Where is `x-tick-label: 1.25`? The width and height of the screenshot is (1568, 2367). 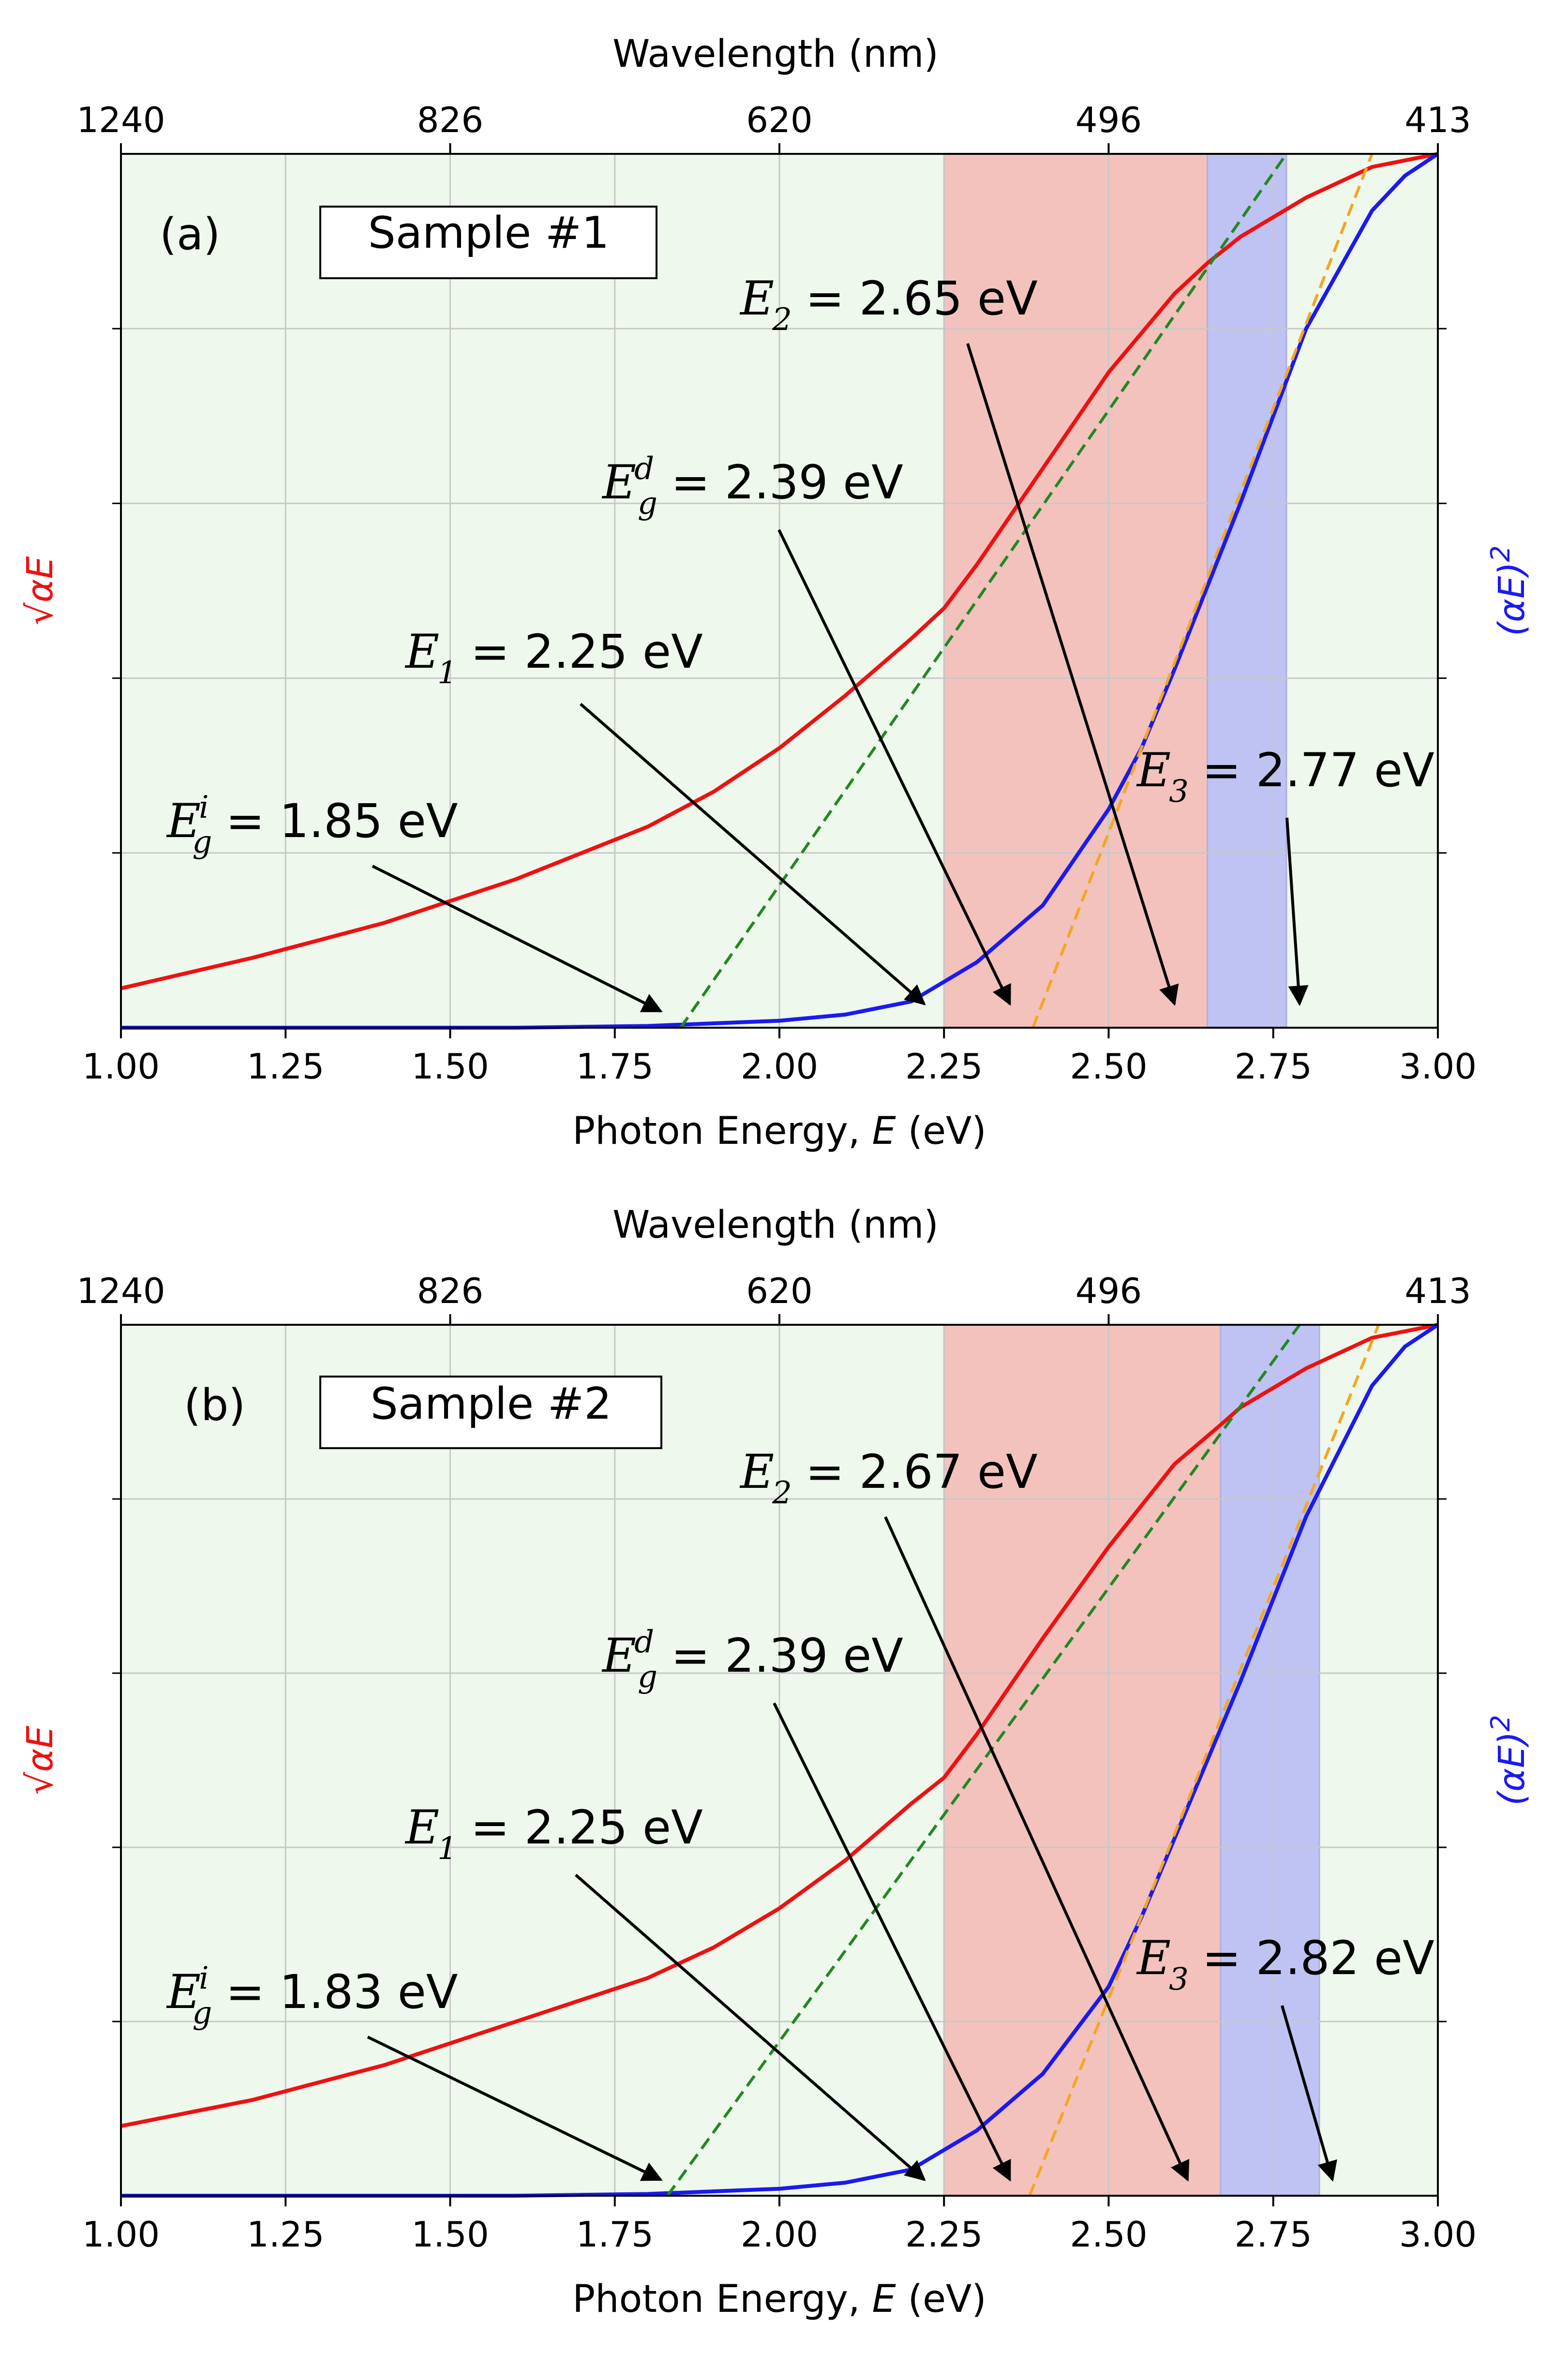
x-tick-label: 1.25 is located at coordinates (285, 2234).